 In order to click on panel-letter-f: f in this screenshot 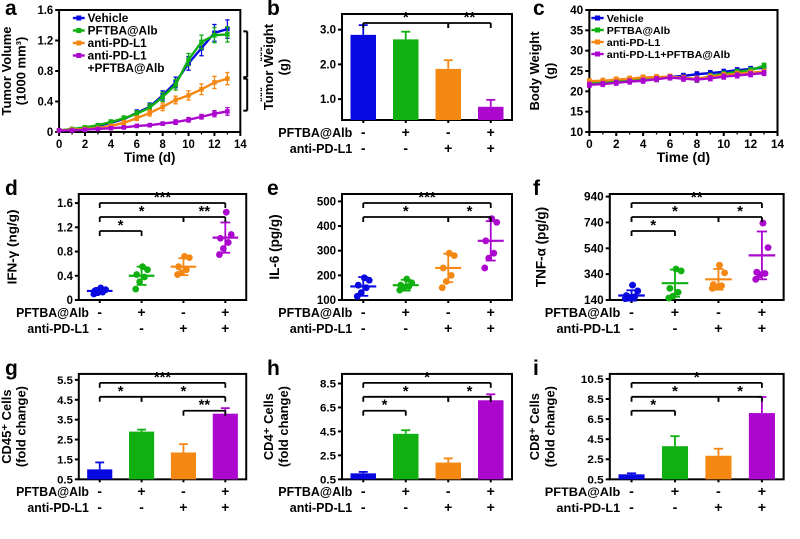, I will do `click(536, 188)`.